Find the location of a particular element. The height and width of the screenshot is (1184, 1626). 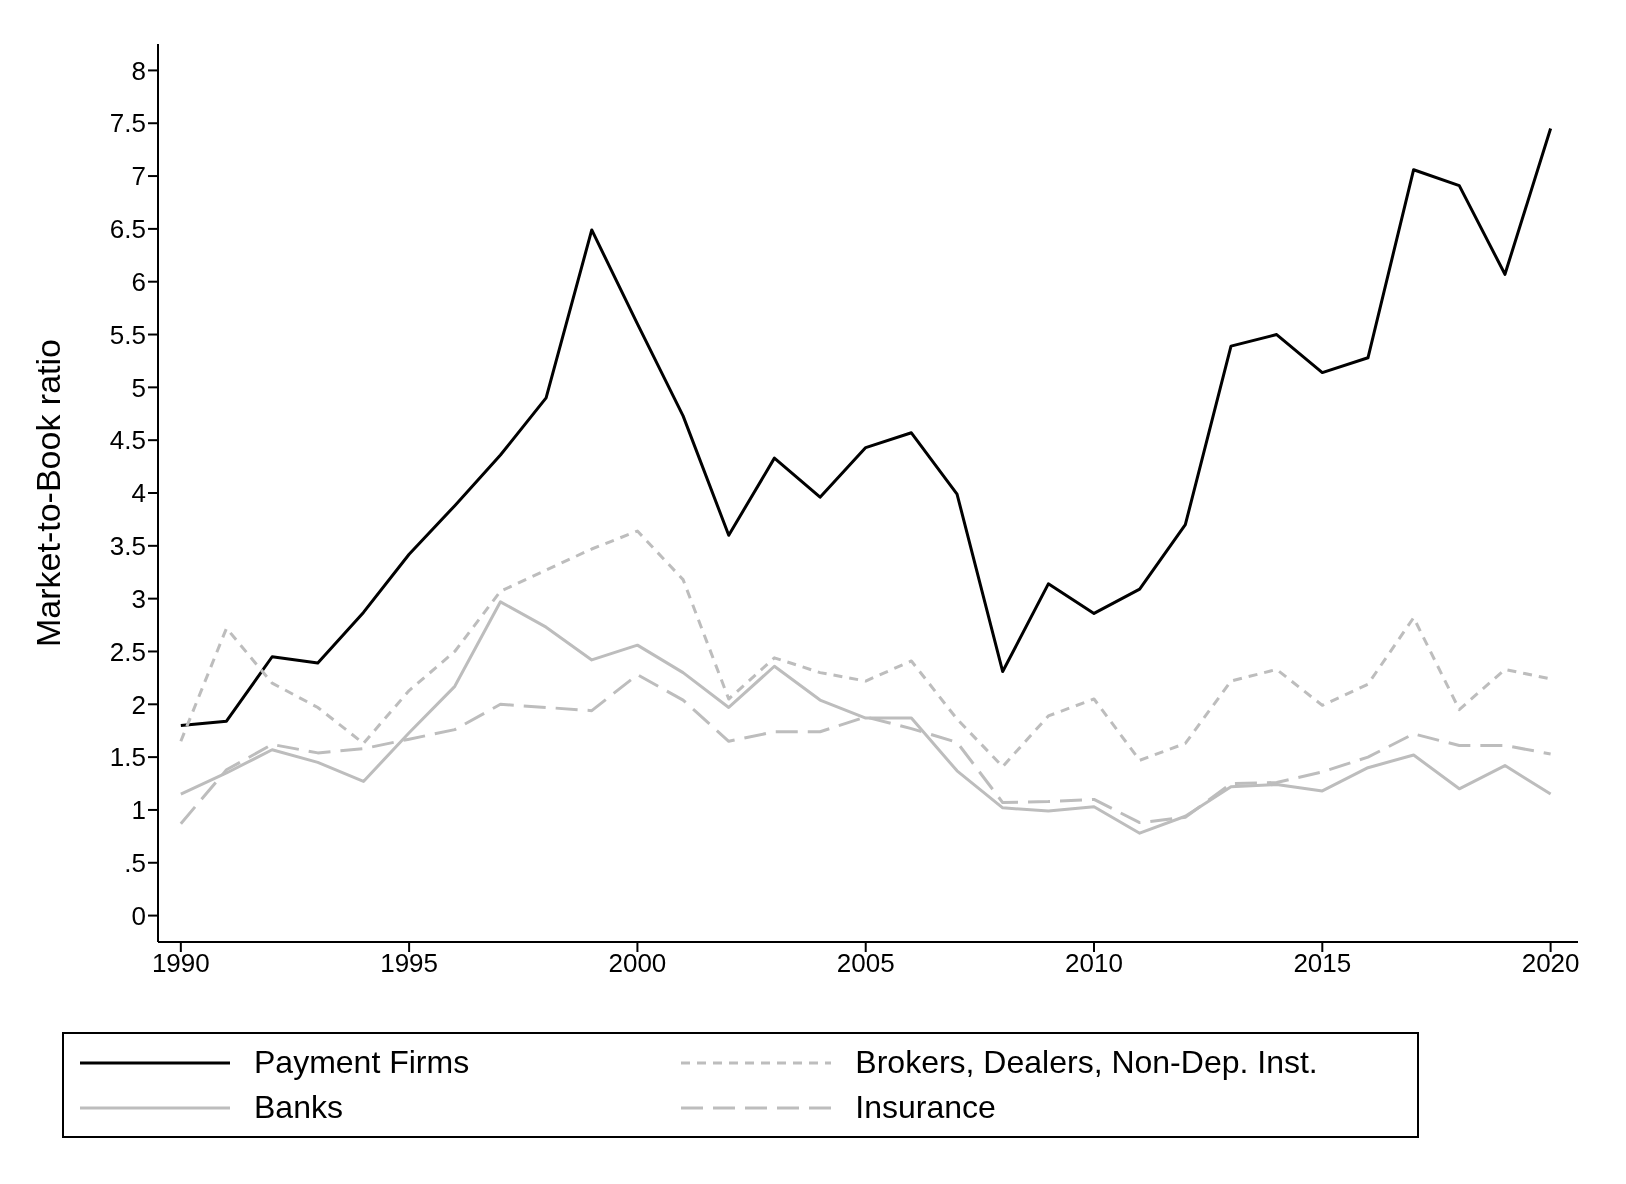

y-tick-label: 2 is located at coordinates (138, 704).